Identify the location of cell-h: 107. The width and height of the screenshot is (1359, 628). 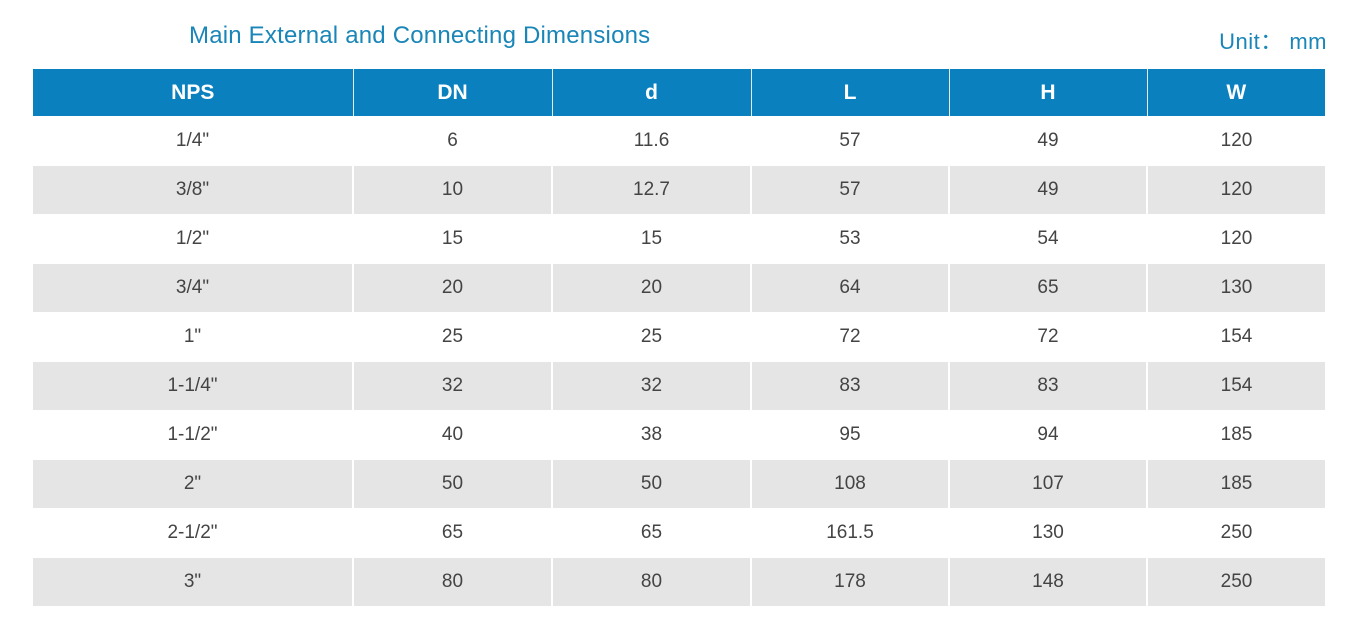
(1047, 484).